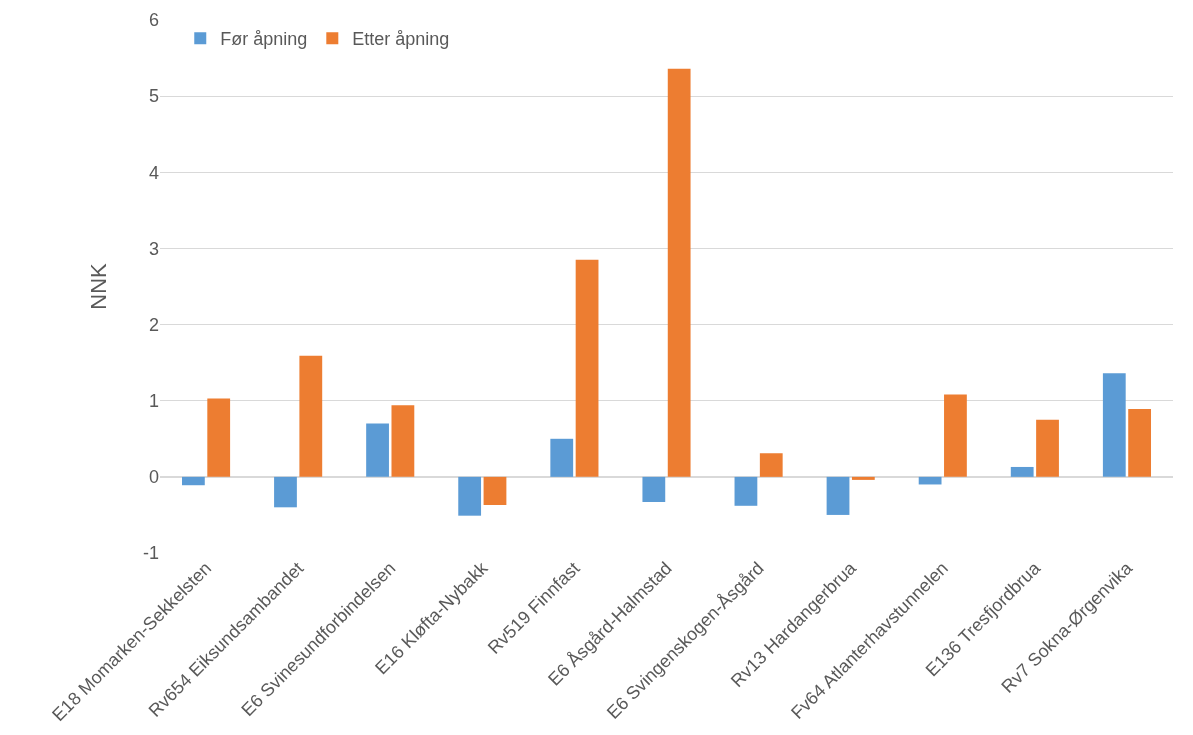 Image resolution: width=1193 pixels, height=735 pixels. I want to click on y-tick-label: 6, so click(153, 20).